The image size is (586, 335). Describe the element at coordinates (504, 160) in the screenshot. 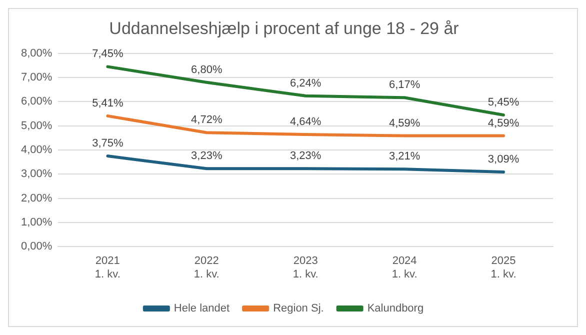

I see `data-label: 3,09%` at that location.